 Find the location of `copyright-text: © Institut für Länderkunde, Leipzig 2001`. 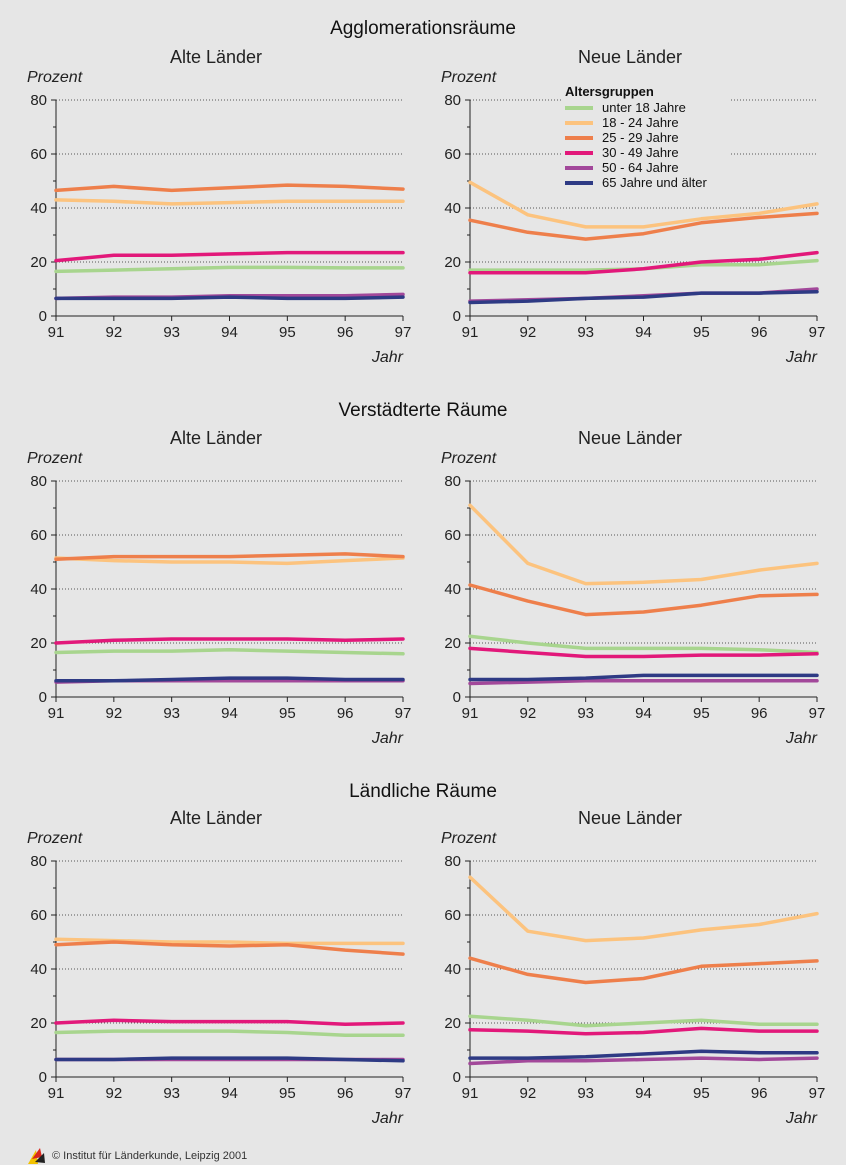

copyright-text: © Institut für Länderkunde, Leipzig 2001 is located at coordinates (150, 1156).